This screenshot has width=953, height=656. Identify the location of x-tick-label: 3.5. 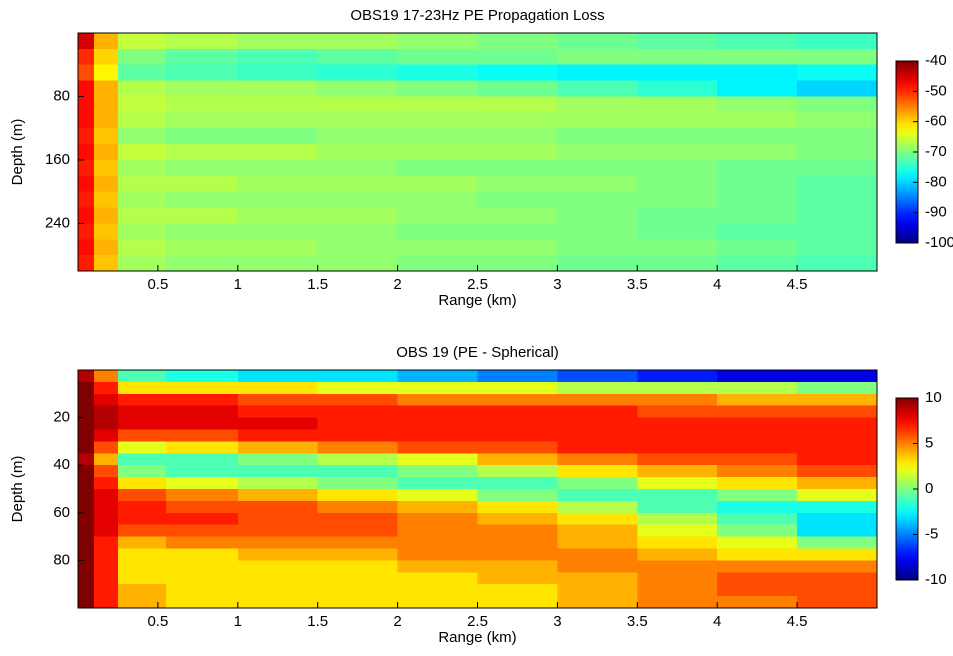
(637, 284).